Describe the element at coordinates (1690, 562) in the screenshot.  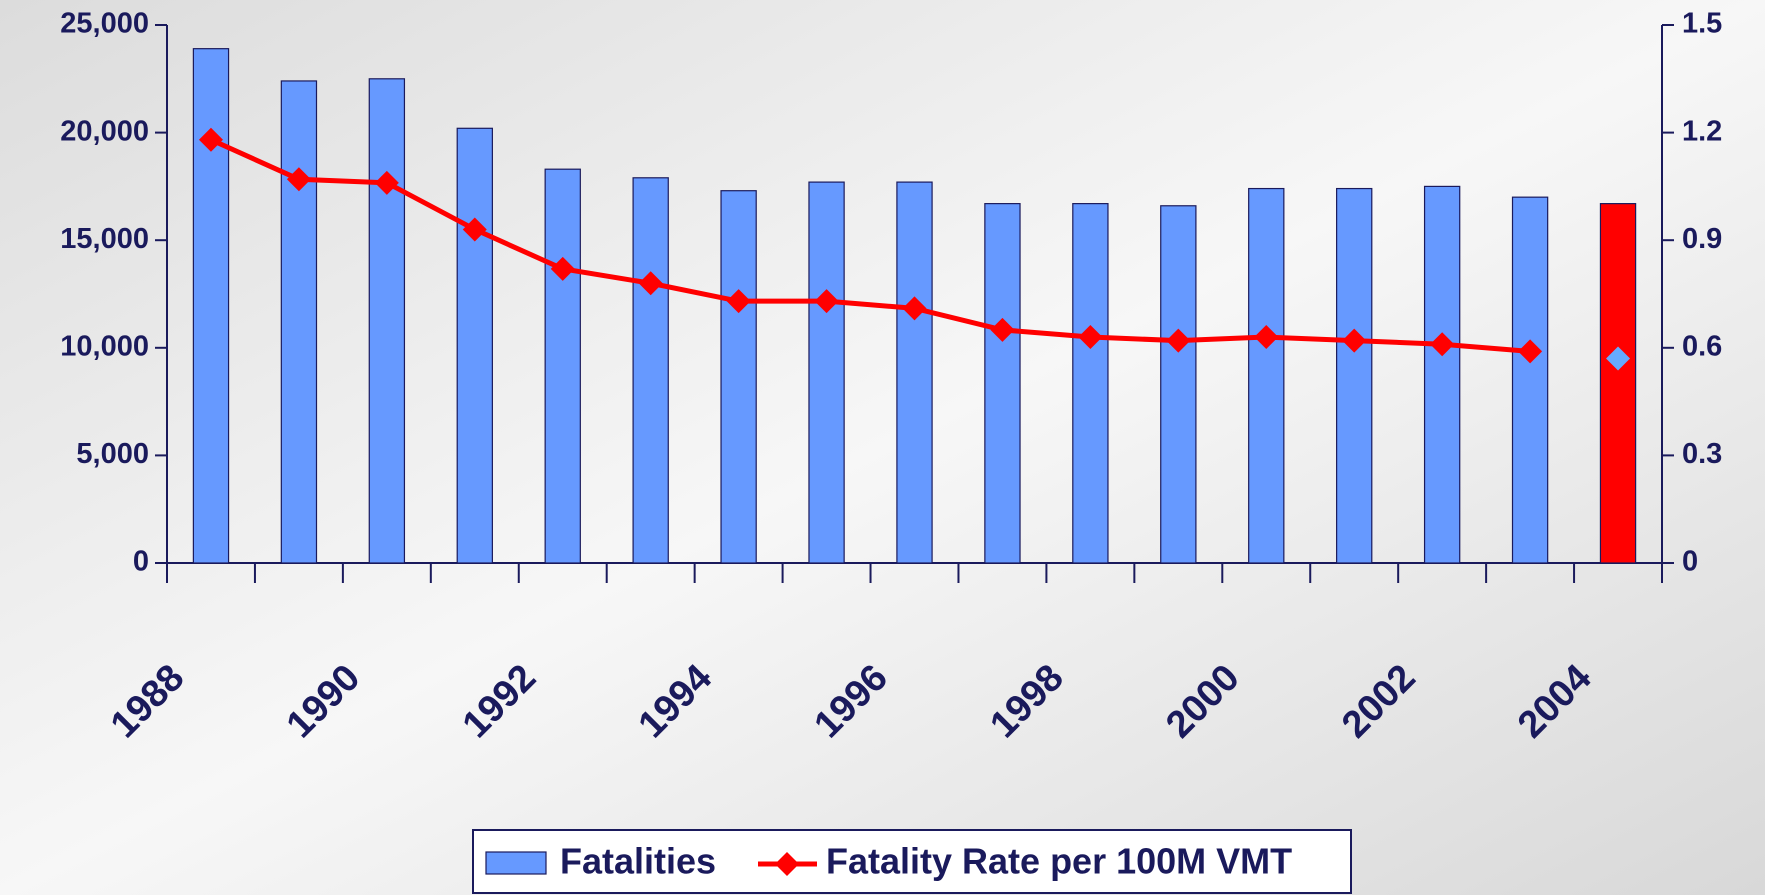
I see `y2-tick-label: 0` at that location.